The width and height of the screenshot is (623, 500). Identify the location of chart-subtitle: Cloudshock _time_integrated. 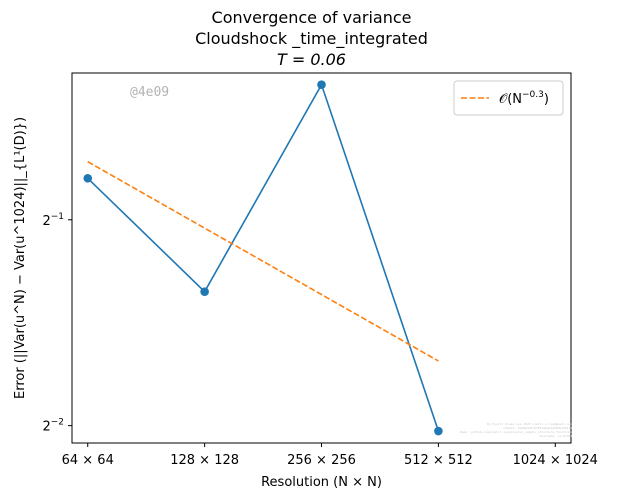
(311, 38).